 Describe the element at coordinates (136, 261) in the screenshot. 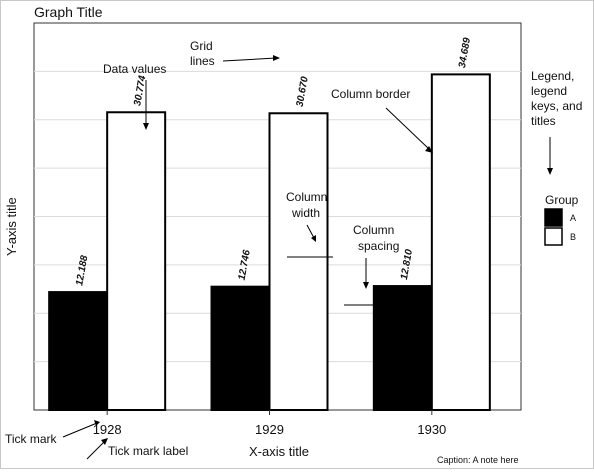

I see `bar-b-1928` at that location.